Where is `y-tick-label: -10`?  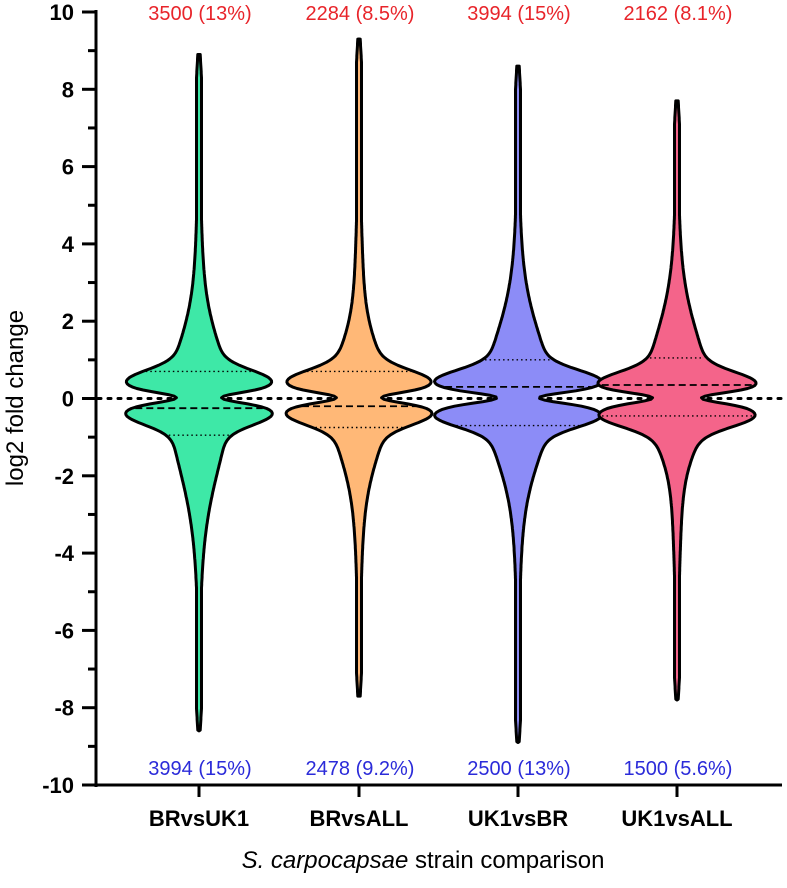
y-tick-label: -10 is located at coordinates (58, 785).